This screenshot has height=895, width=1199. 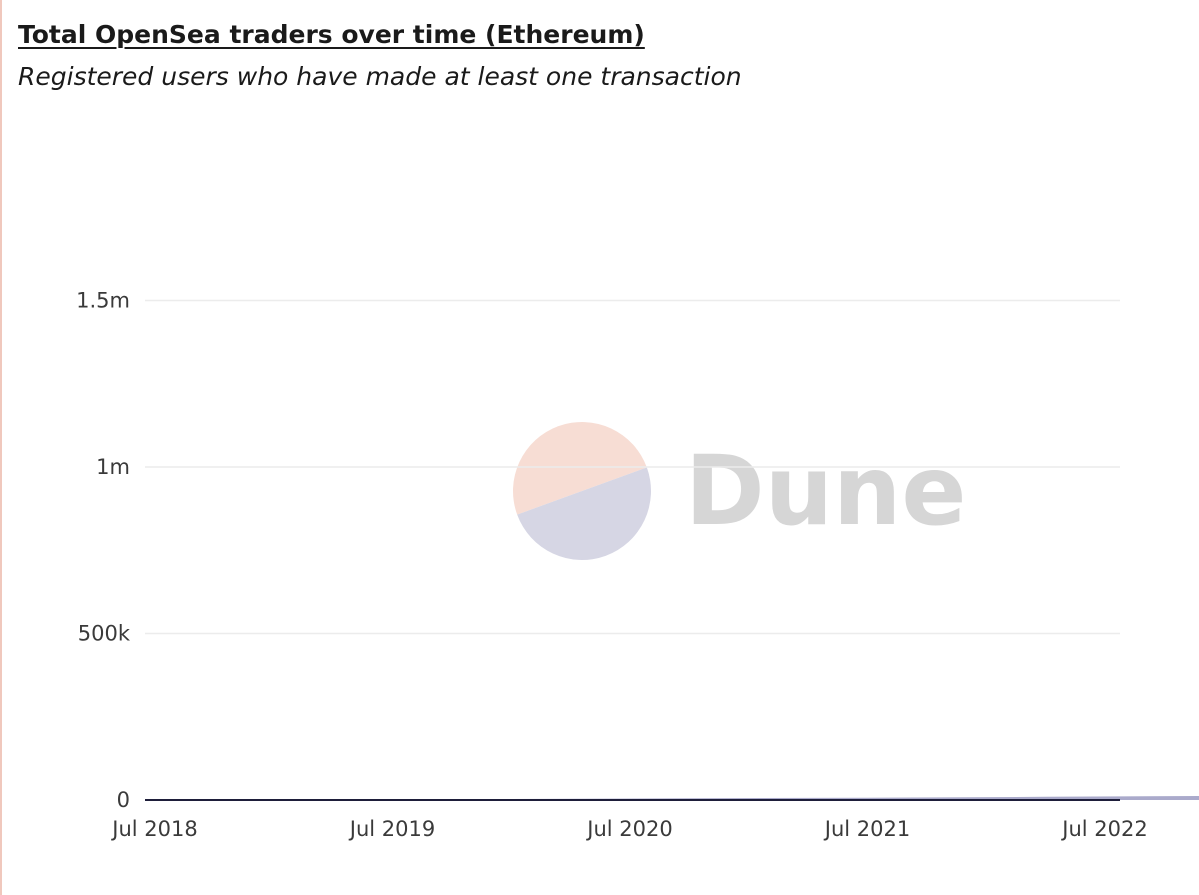 I want to click on dune-logo-icon, so click(x=582, y=490).